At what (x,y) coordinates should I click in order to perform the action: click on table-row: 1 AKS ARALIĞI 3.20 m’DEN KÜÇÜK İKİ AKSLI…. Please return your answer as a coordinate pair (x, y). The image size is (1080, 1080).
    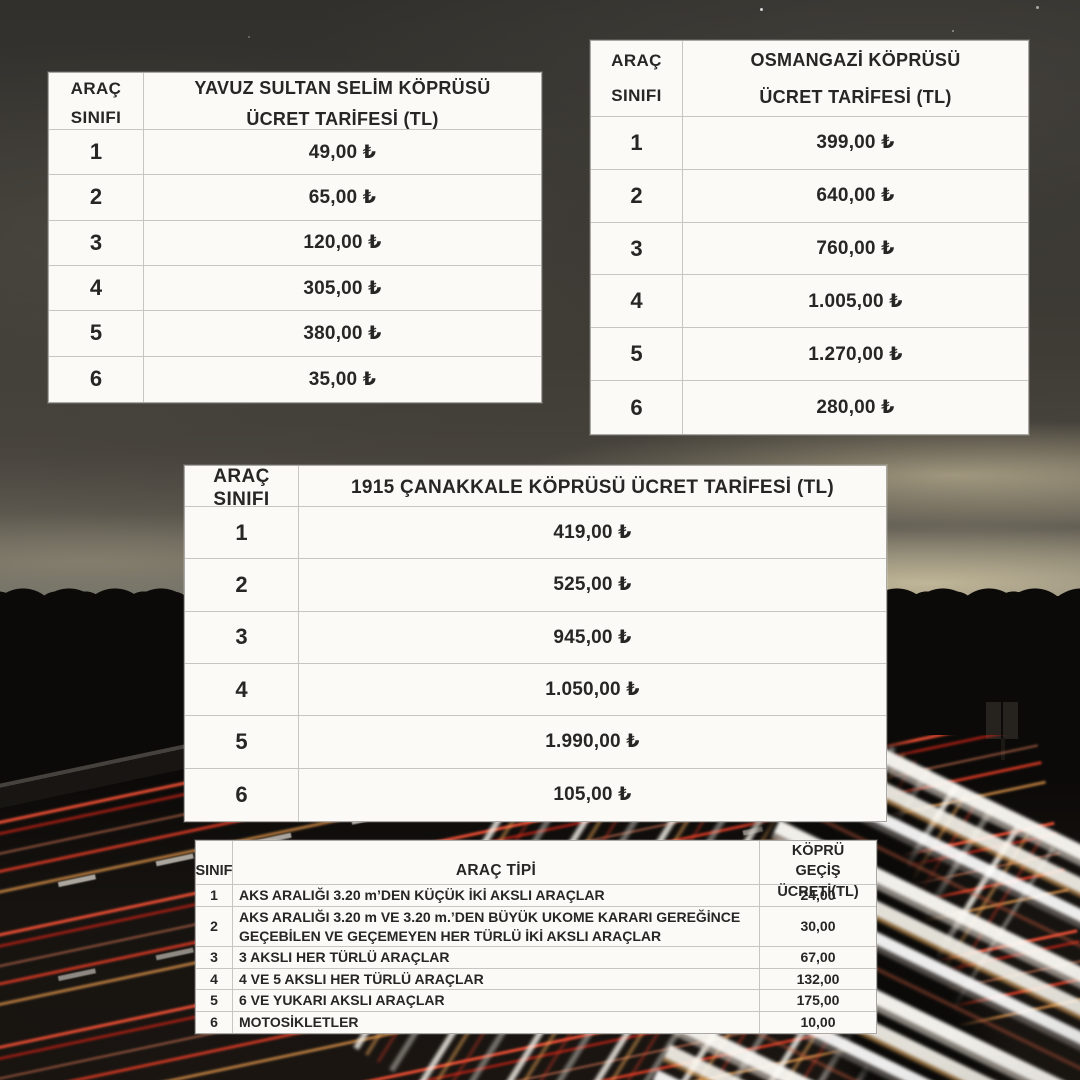
    Looking at the image, I should click on (536, 896).